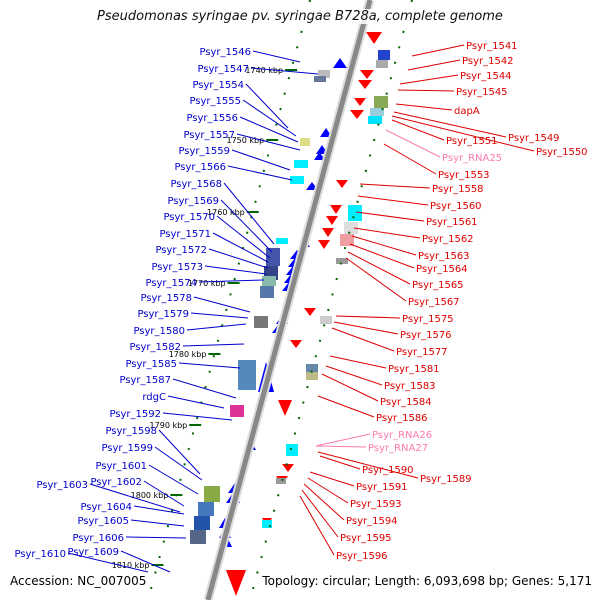 The image size is (600, 600). Describe the element at coordinates (215, 101) in the screenshot. I see `gene-label-left: Psyr_1555` at that location.